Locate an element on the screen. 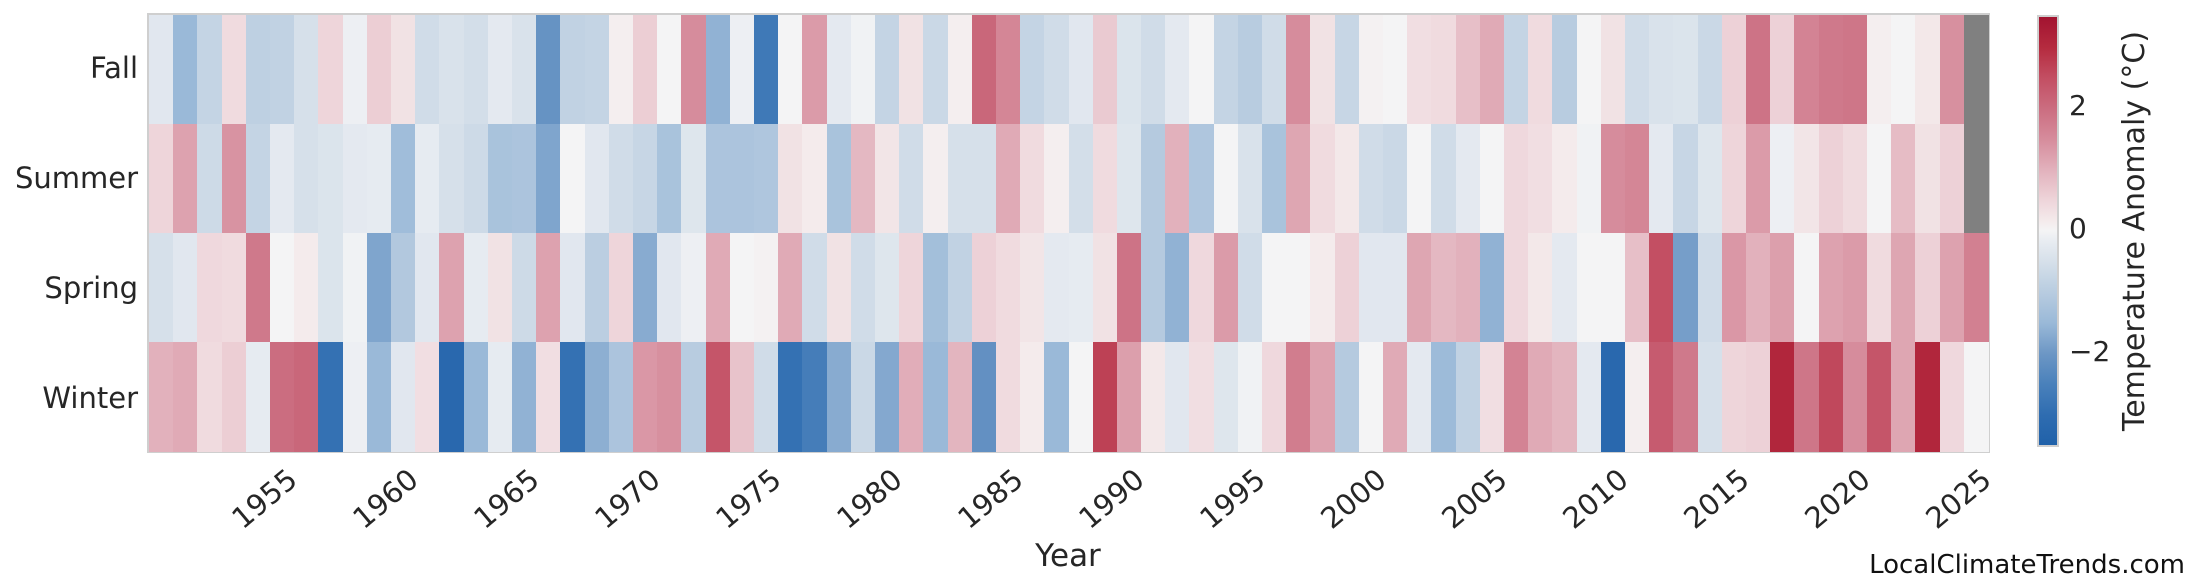 The height and width of the screenshot is (585, 2200). watermark-text: LocalClimateTrends.com is located at coordinates (2027, 565).